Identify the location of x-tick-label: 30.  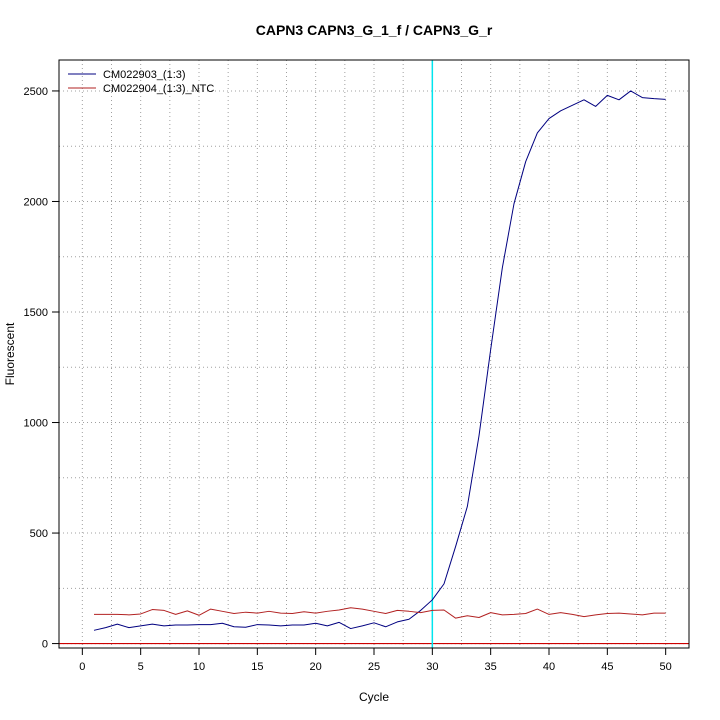
(432, 667).